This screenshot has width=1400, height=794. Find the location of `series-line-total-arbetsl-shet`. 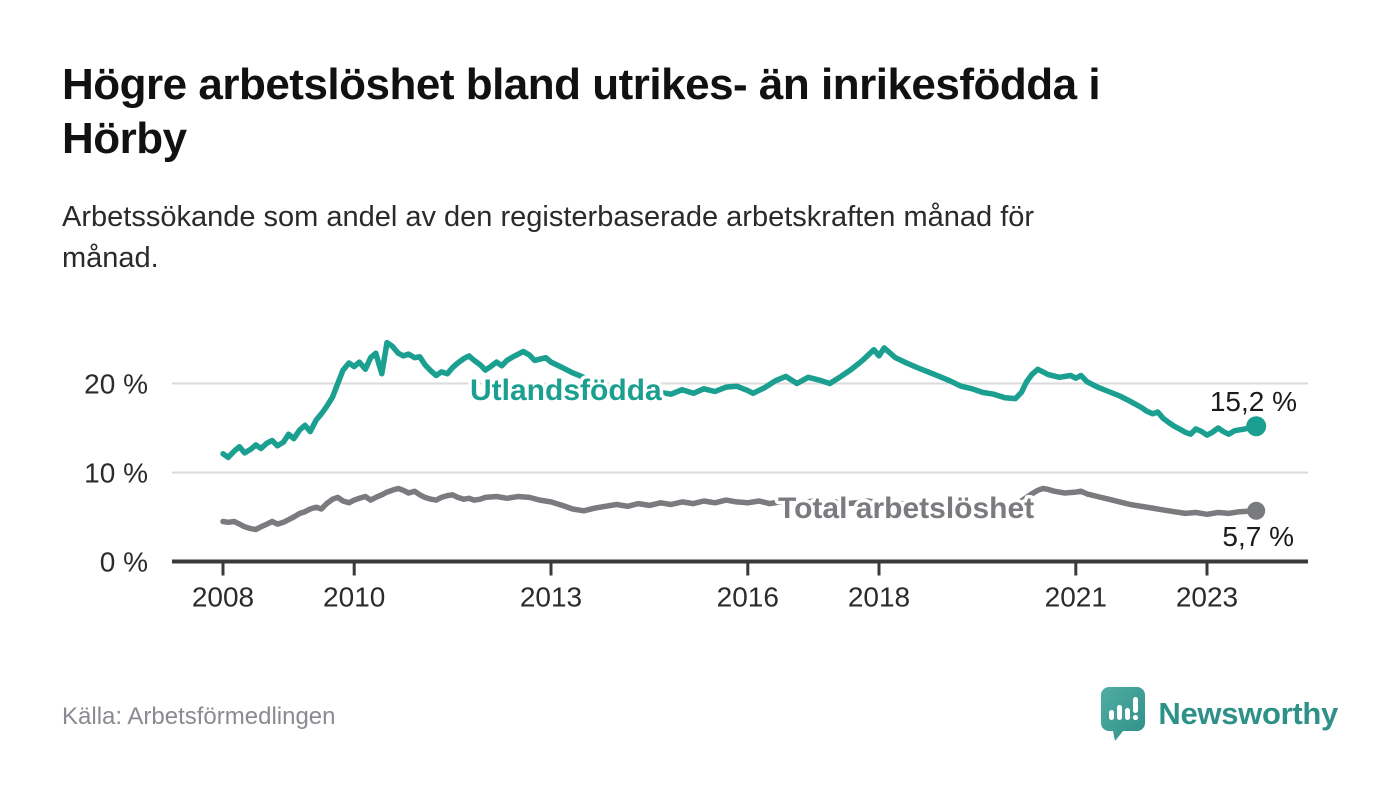

series-line-total-arbetsl-shet is located at coordinates (739, 509).